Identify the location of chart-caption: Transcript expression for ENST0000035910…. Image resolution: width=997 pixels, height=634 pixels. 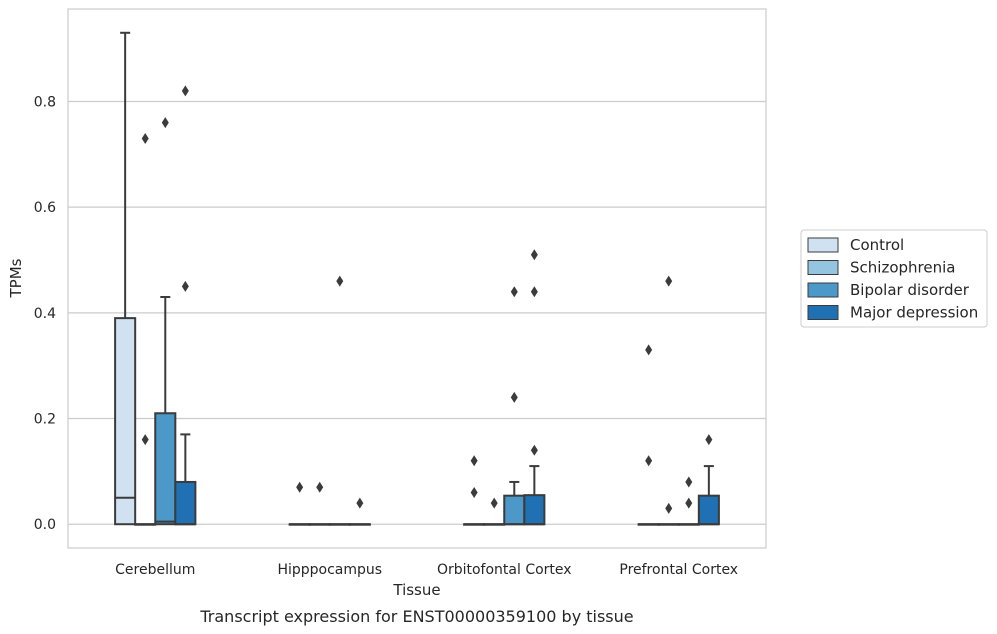
(416, 616).